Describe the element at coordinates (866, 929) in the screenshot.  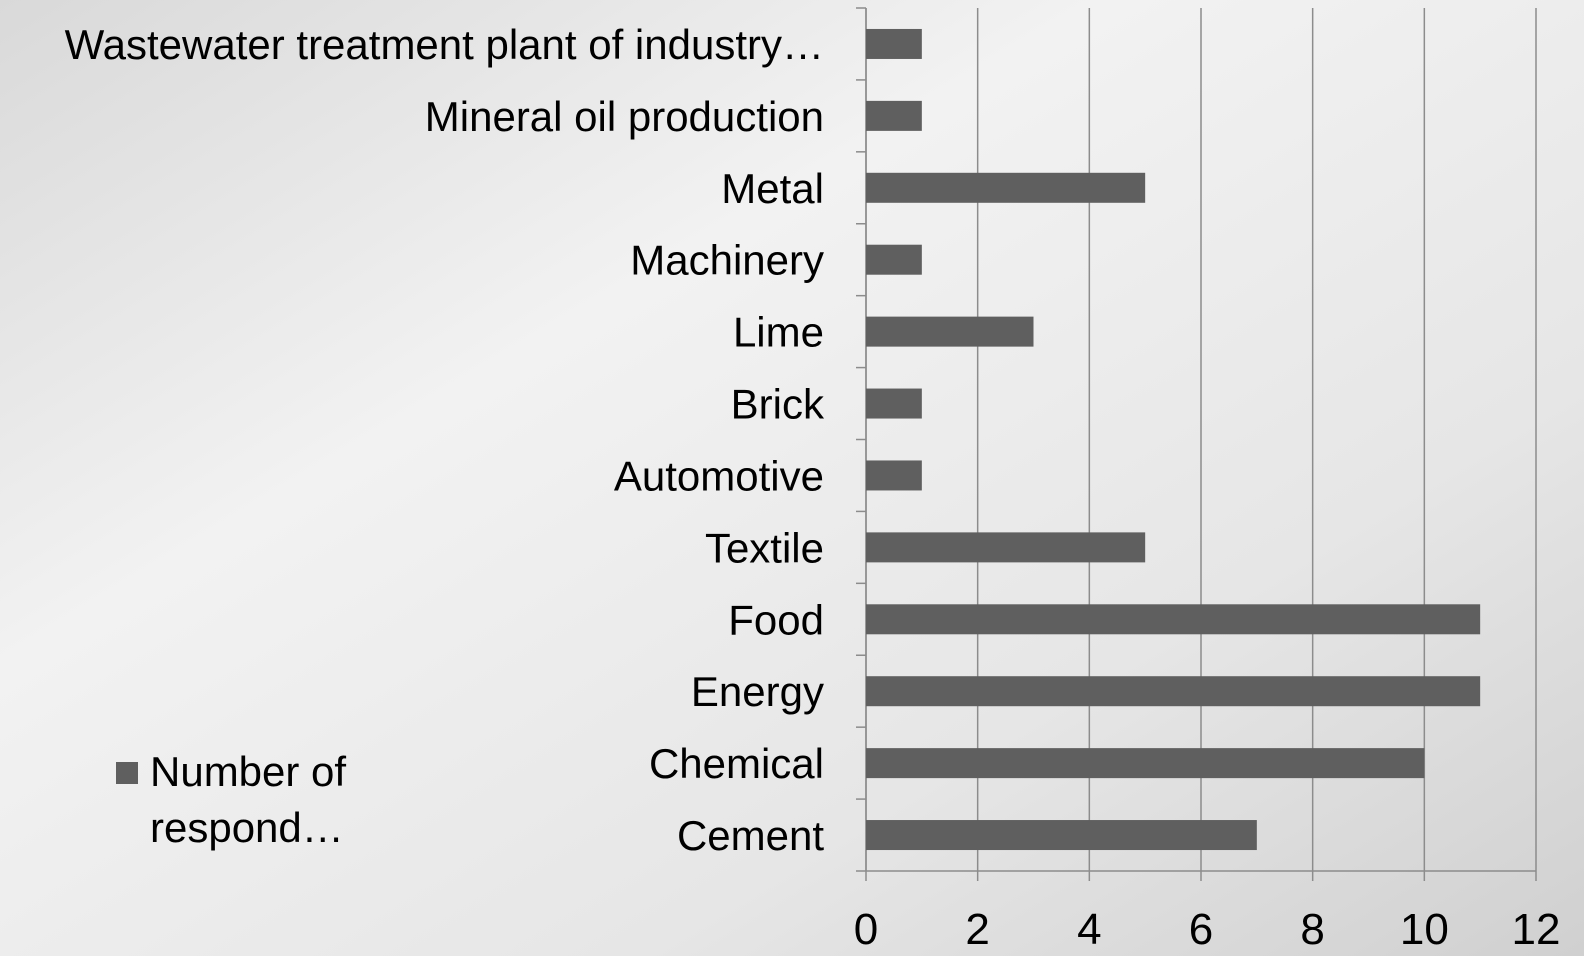
I see `x-tick-label: 0` at that location.